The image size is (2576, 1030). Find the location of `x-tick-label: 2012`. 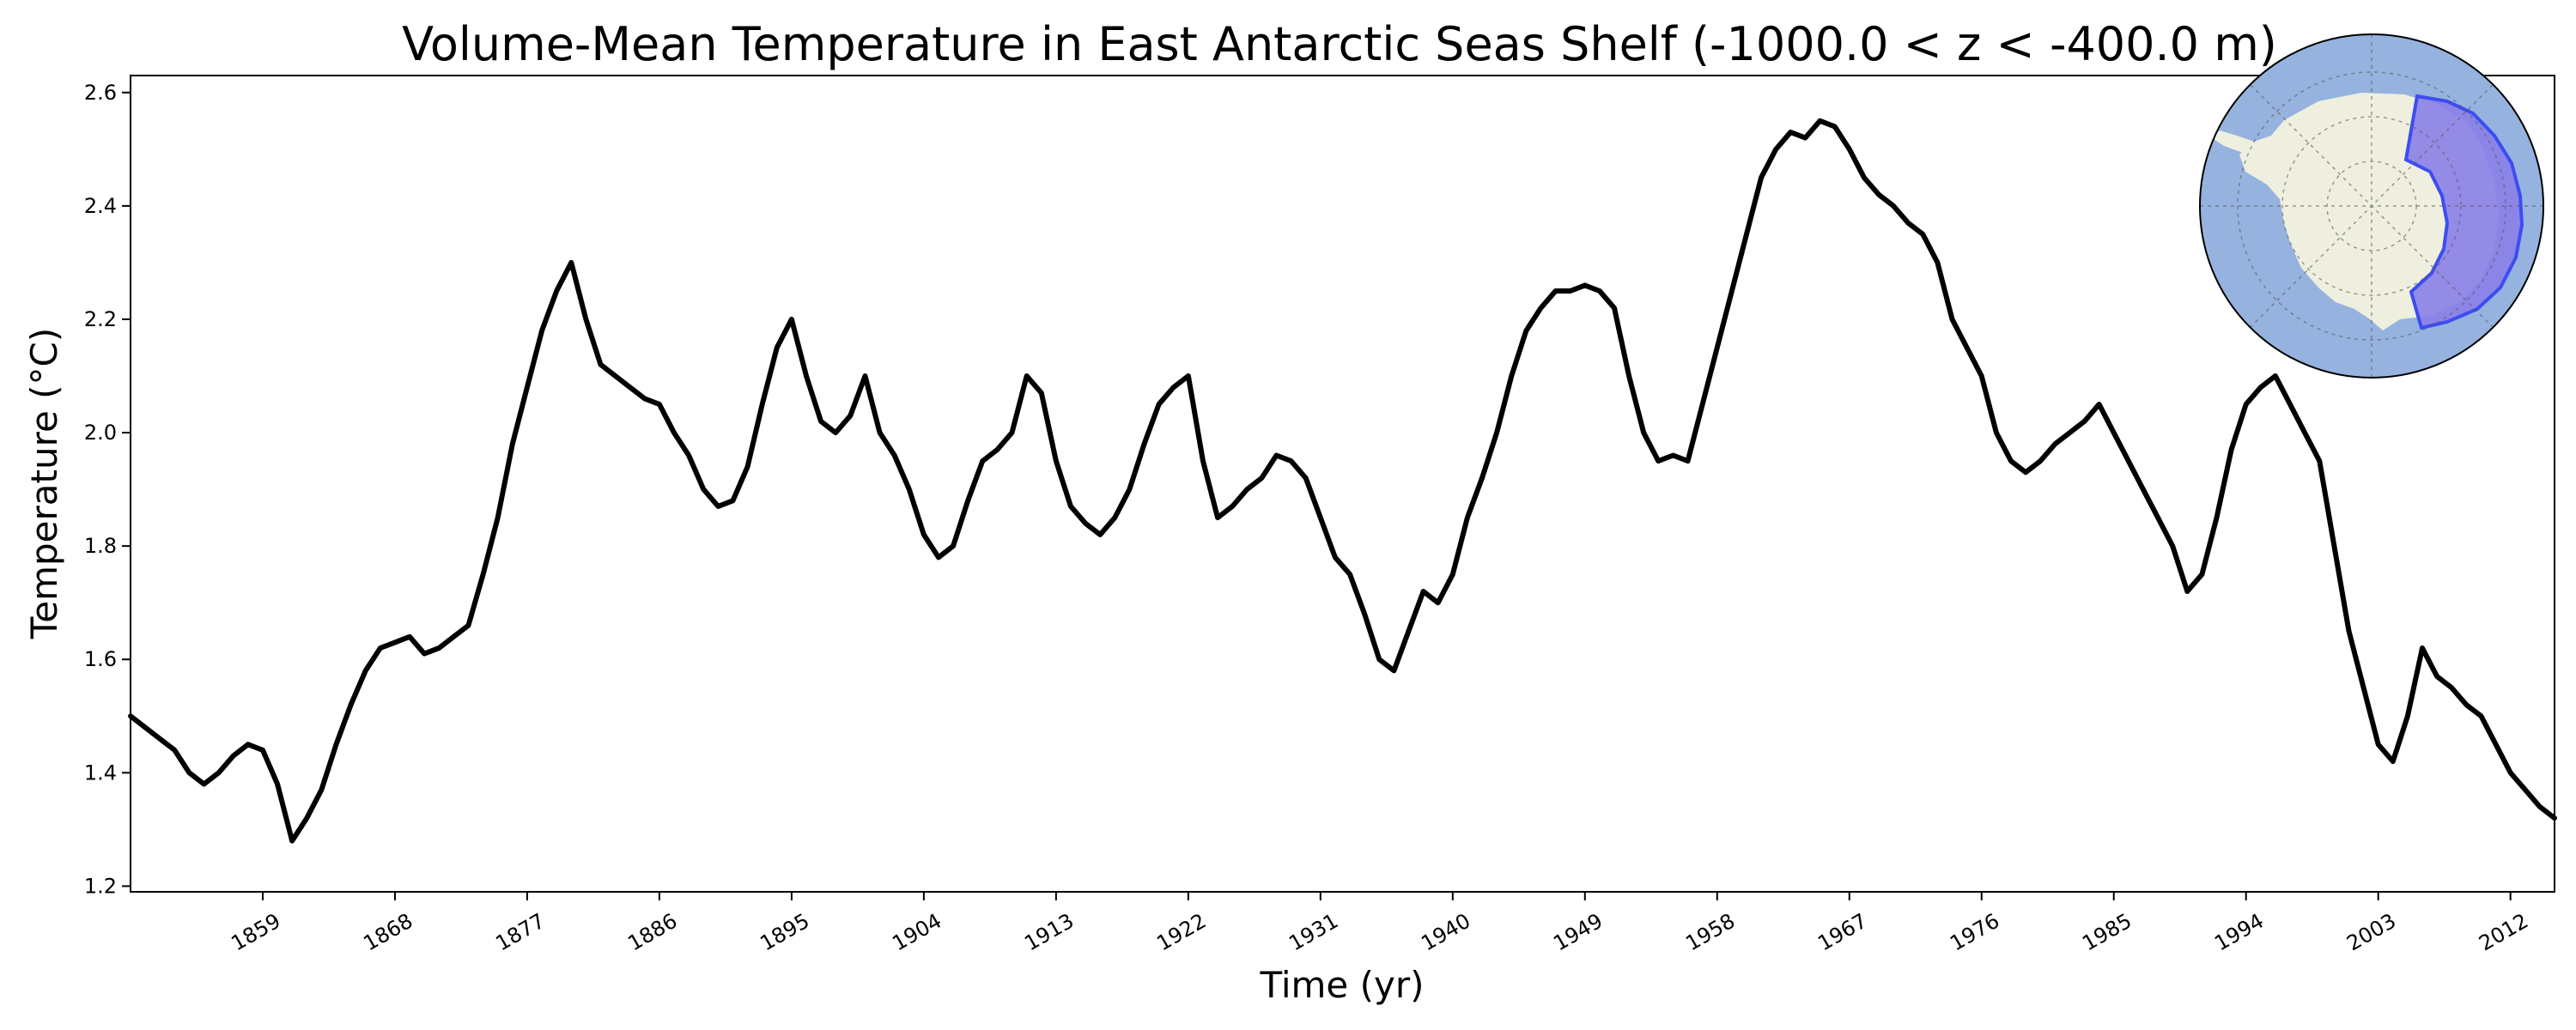

x-tick-label: 2012 is located at coordinates (2503, 932).